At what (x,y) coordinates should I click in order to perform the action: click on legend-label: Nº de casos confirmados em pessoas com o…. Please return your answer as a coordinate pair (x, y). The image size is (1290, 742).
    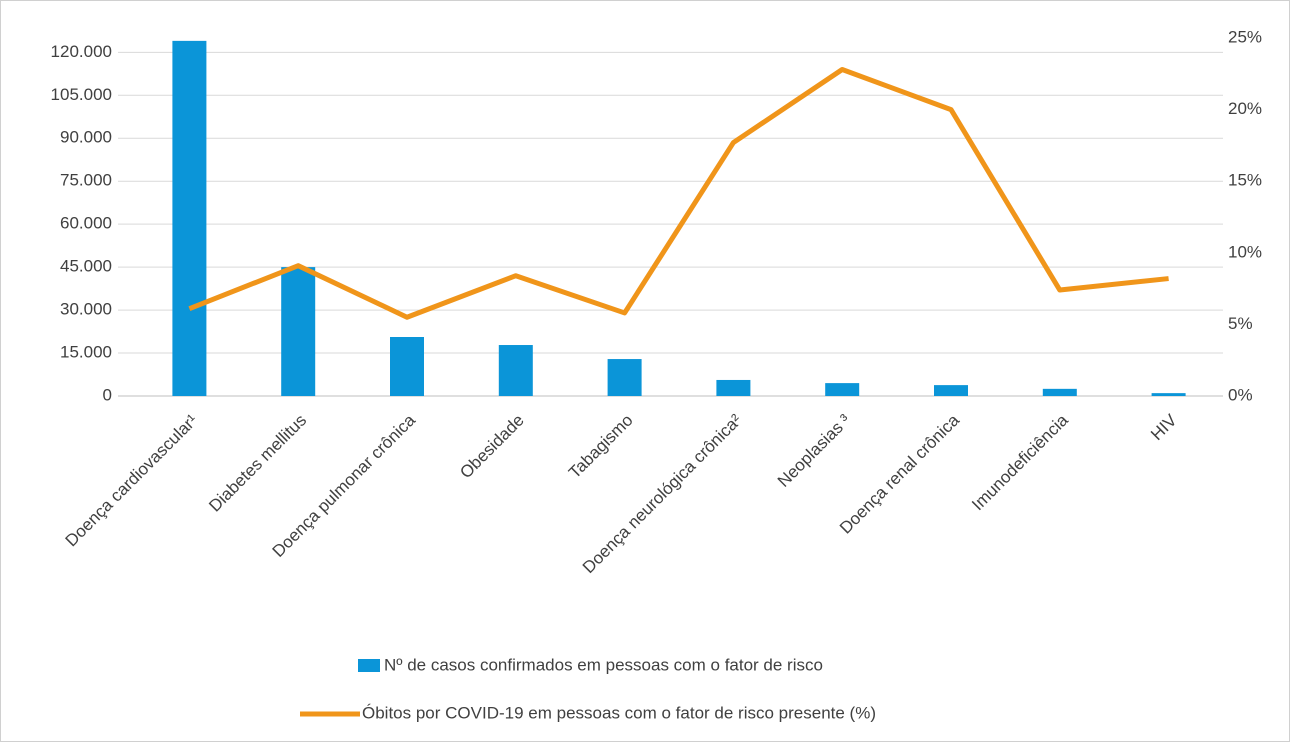
    Looking at the image, I should click on (603, 664).